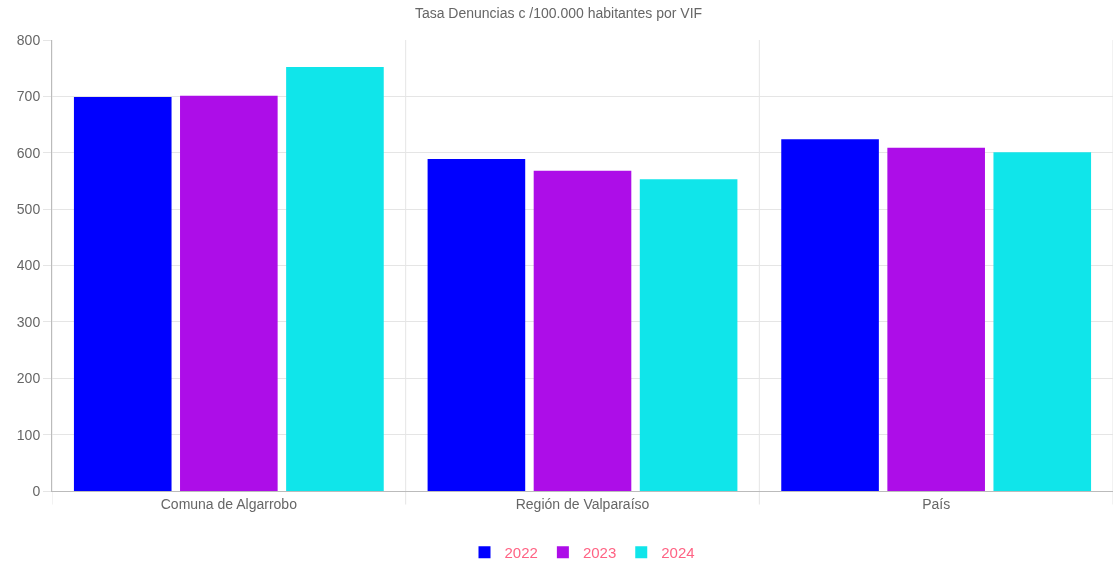  I want to click on chart-title: Tasa Denuncias c /100.000 habitantes por VIF, so click(558, 13).